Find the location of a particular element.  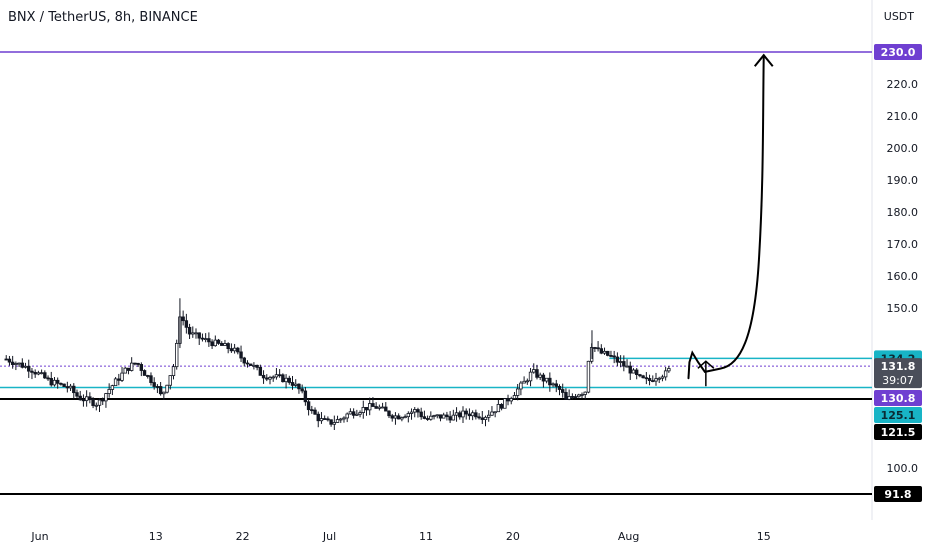

last-price-tag-bg is located at coordinates (898, 373).